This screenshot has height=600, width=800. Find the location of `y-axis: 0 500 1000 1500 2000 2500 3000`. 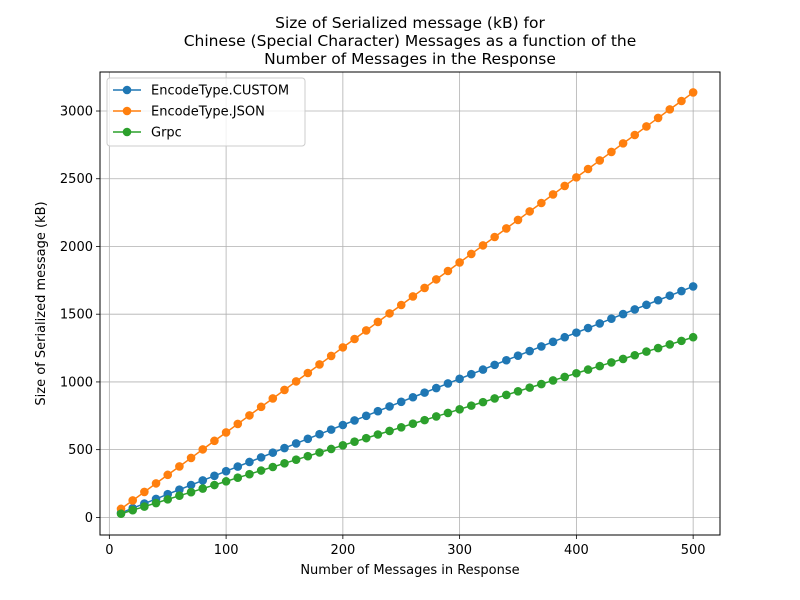

y-axis: 0 500 1000 1500 2000 2500 3000 is located at coordinates (80, 315).